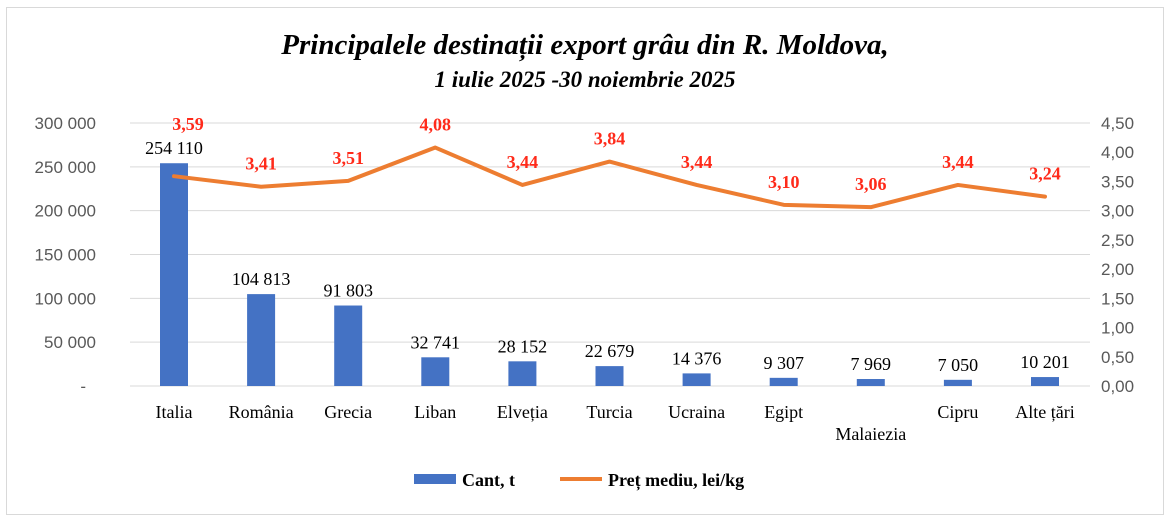 The height and width of the screenshot is (522, 1170). I want to click on y-left-tick-label: 150 000, so click(65, 255).